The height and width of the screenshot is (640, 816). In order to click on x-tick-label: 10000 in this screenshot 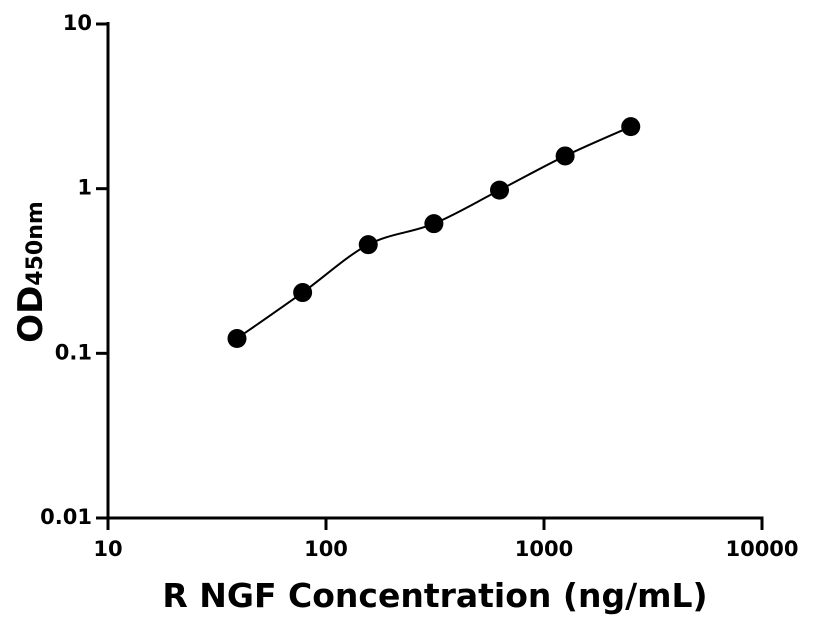, I will do `click(761, 549)`.